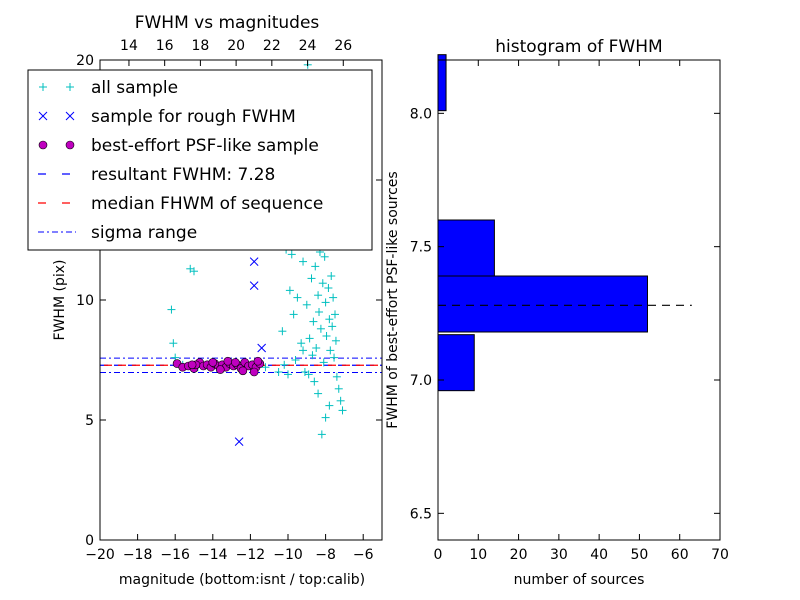  I want to click on y-tick-label: 20, so click(85, 61).